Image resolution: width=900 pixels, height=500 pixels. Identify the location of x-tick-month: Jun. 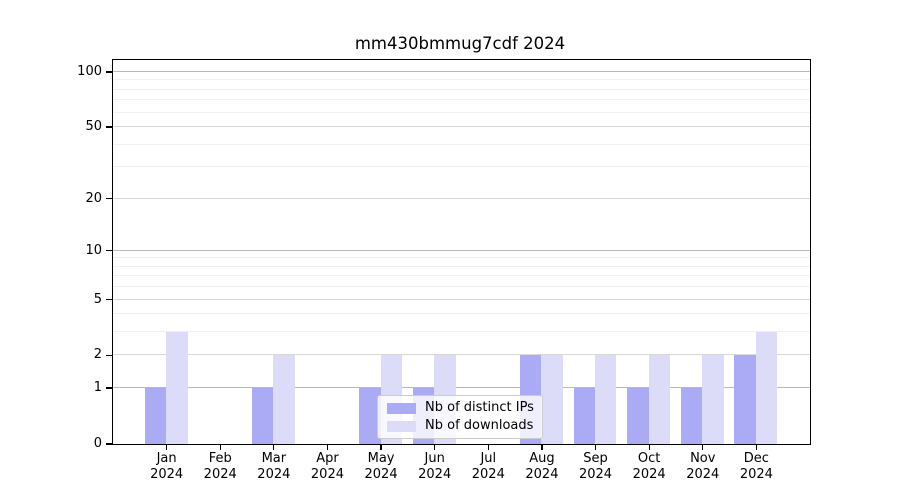
(434, 458).